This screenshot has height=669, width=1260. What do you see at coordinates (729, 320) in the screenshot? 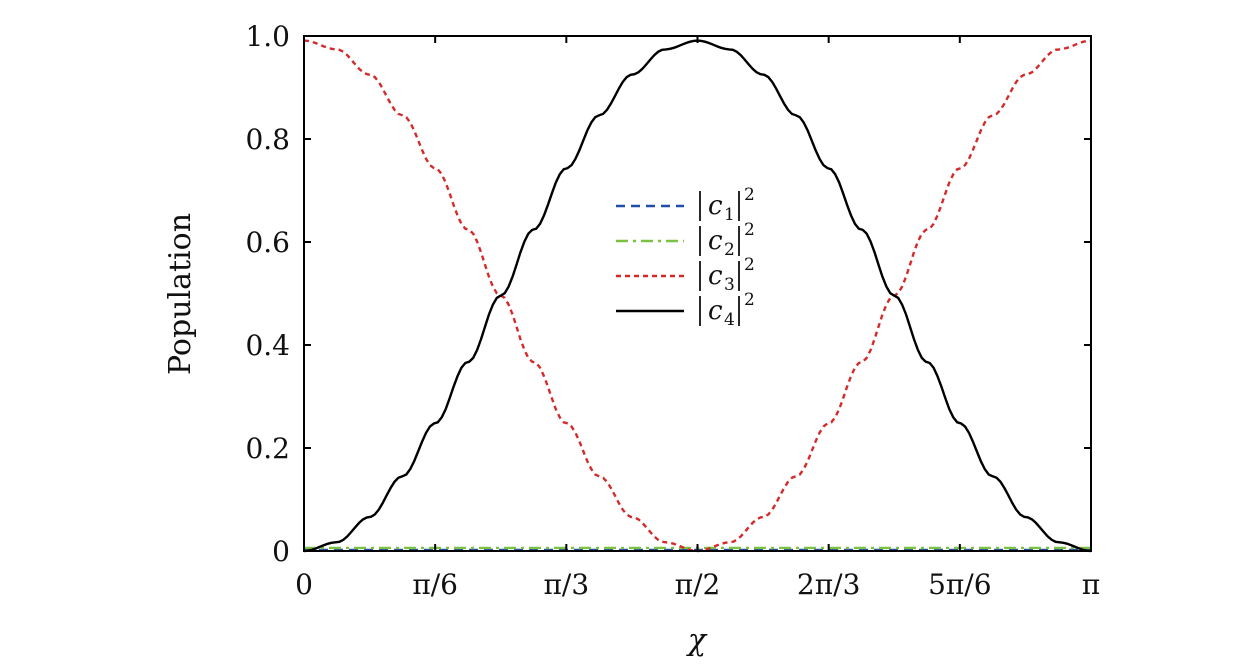
I see `legend-subscript: 4` at bounding box center [729, 320].